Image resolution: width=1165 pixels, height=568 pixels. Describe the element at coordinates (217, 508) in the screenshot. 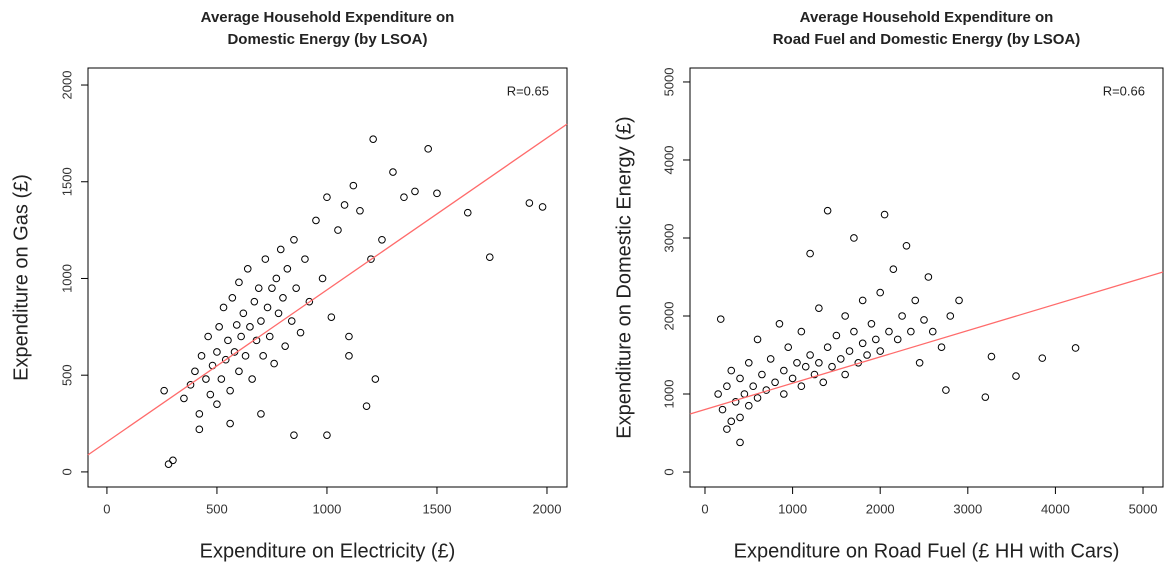

I see `x-tick-label: 500` at that location.